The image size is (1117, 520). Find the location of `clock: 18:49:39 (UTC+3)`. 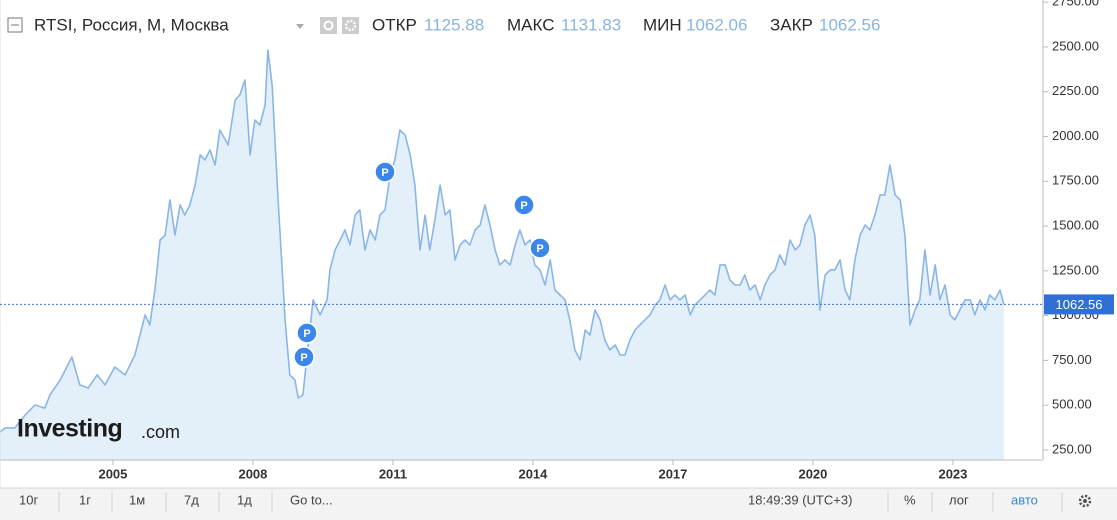

clock: 18:49:39 (UTC+3) is located at coordinates (800, 499).